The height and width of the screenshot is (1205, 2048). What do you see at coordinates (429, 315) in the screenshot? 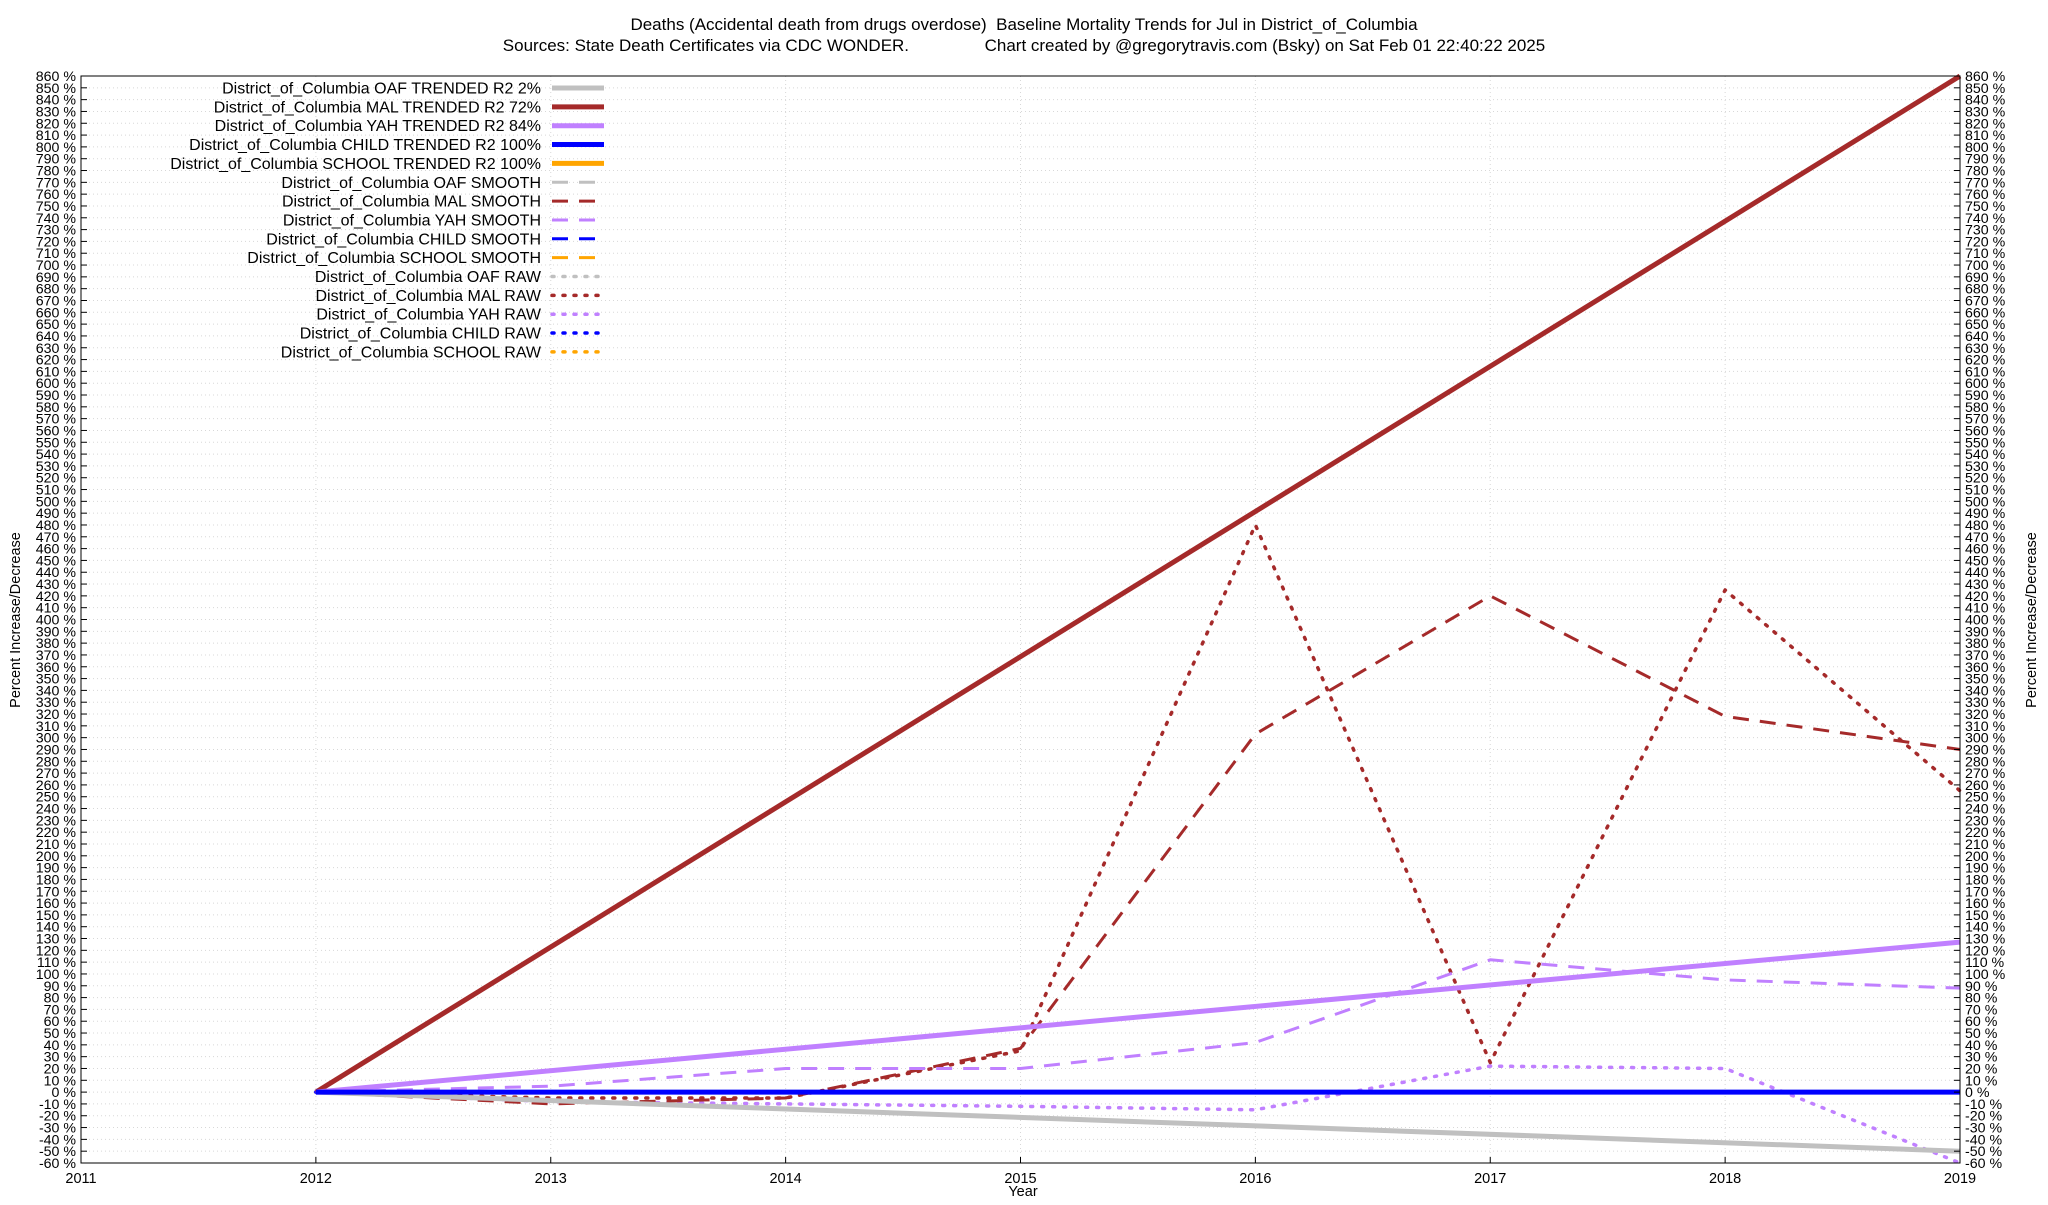
I see `legend-label: District_of_Columbia YAH RAW` at bounding box center [429, 315].